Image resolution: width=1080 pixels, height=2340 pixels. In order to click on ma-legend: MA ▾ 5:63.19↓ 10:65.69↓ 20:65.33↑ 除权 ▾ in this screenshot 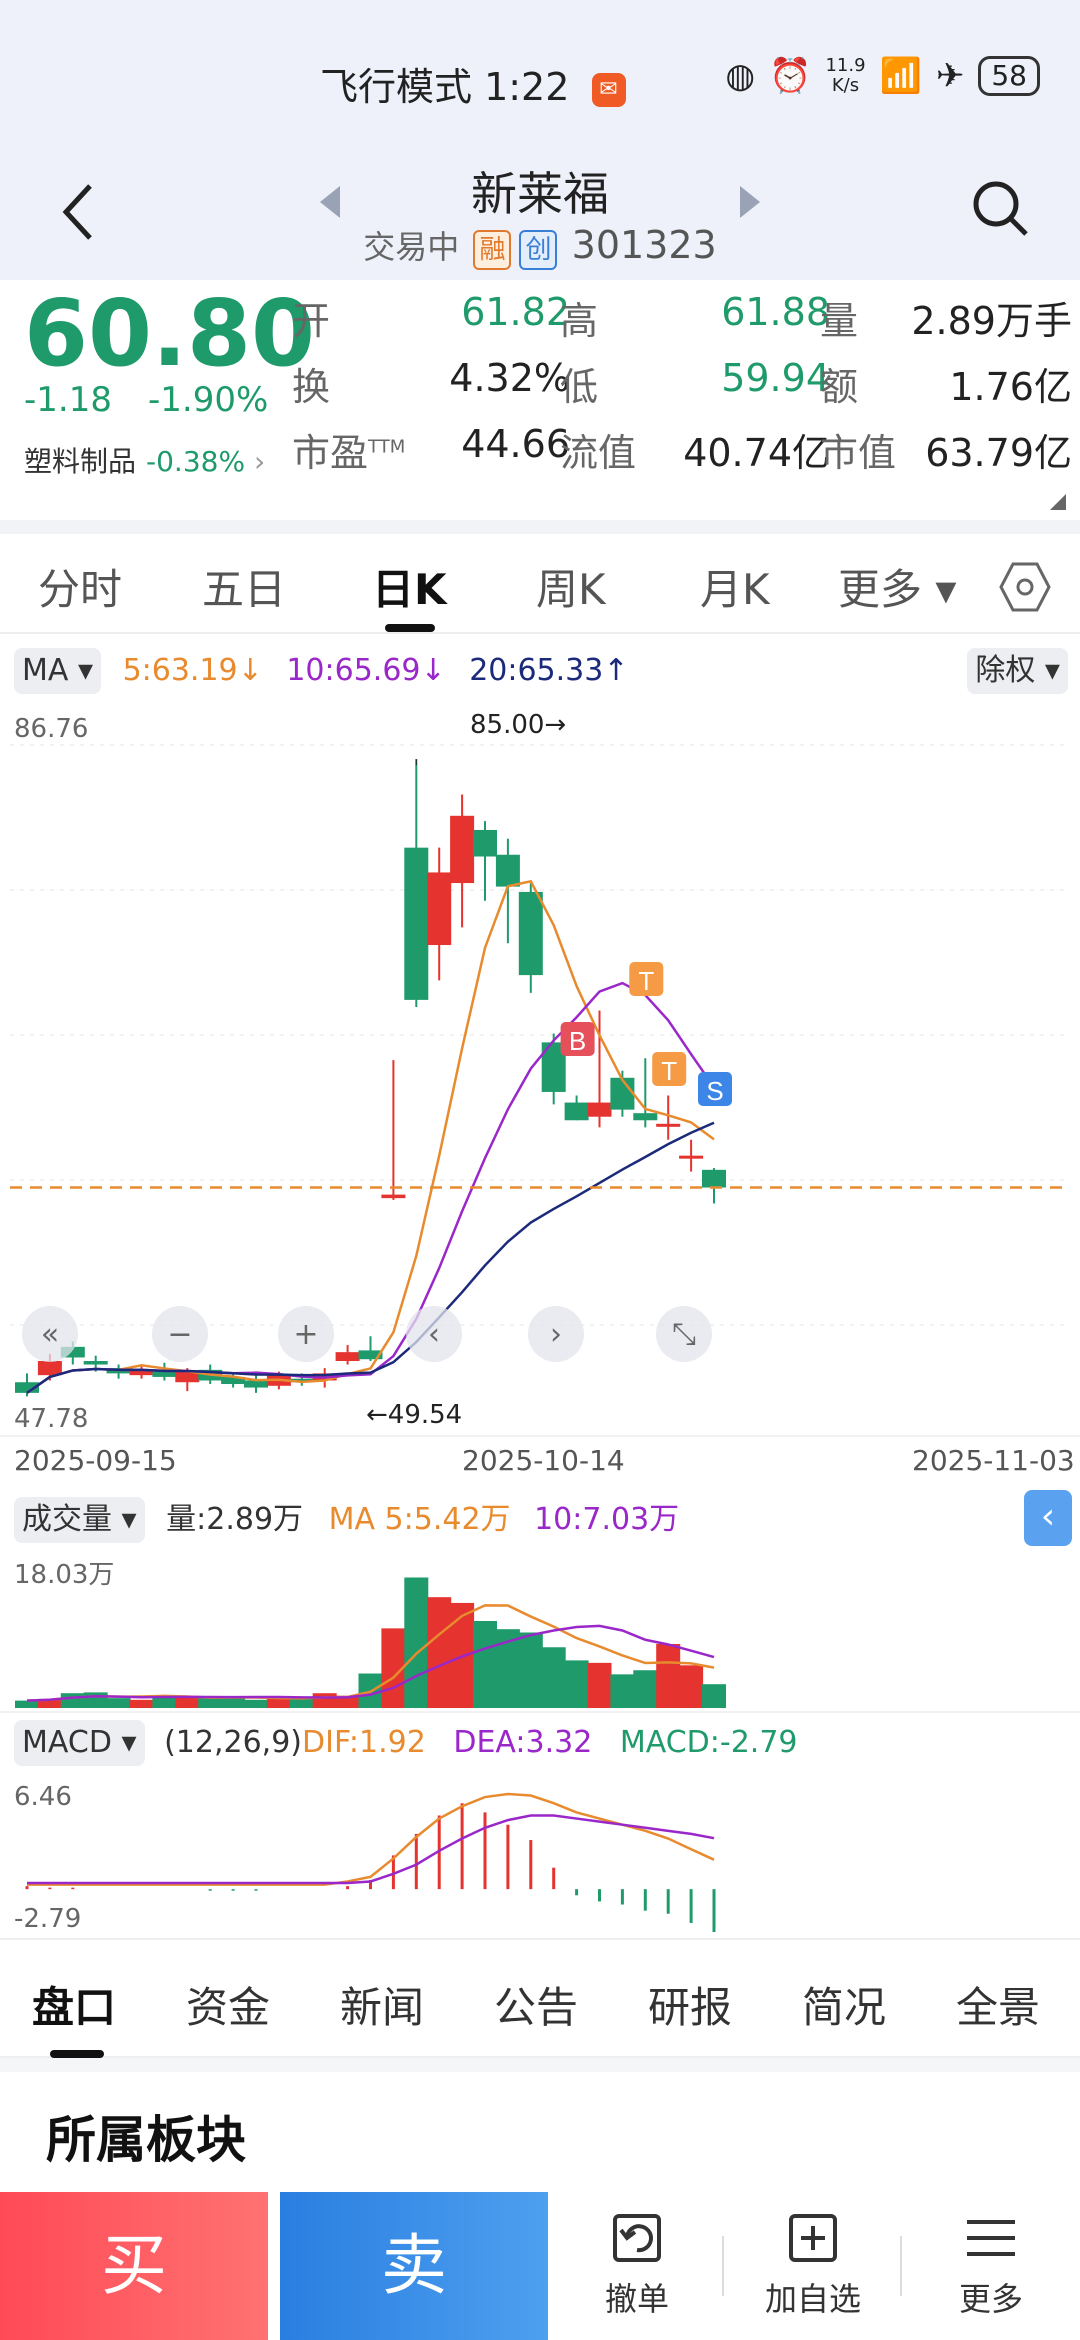, I will do `click(544, 671)`.